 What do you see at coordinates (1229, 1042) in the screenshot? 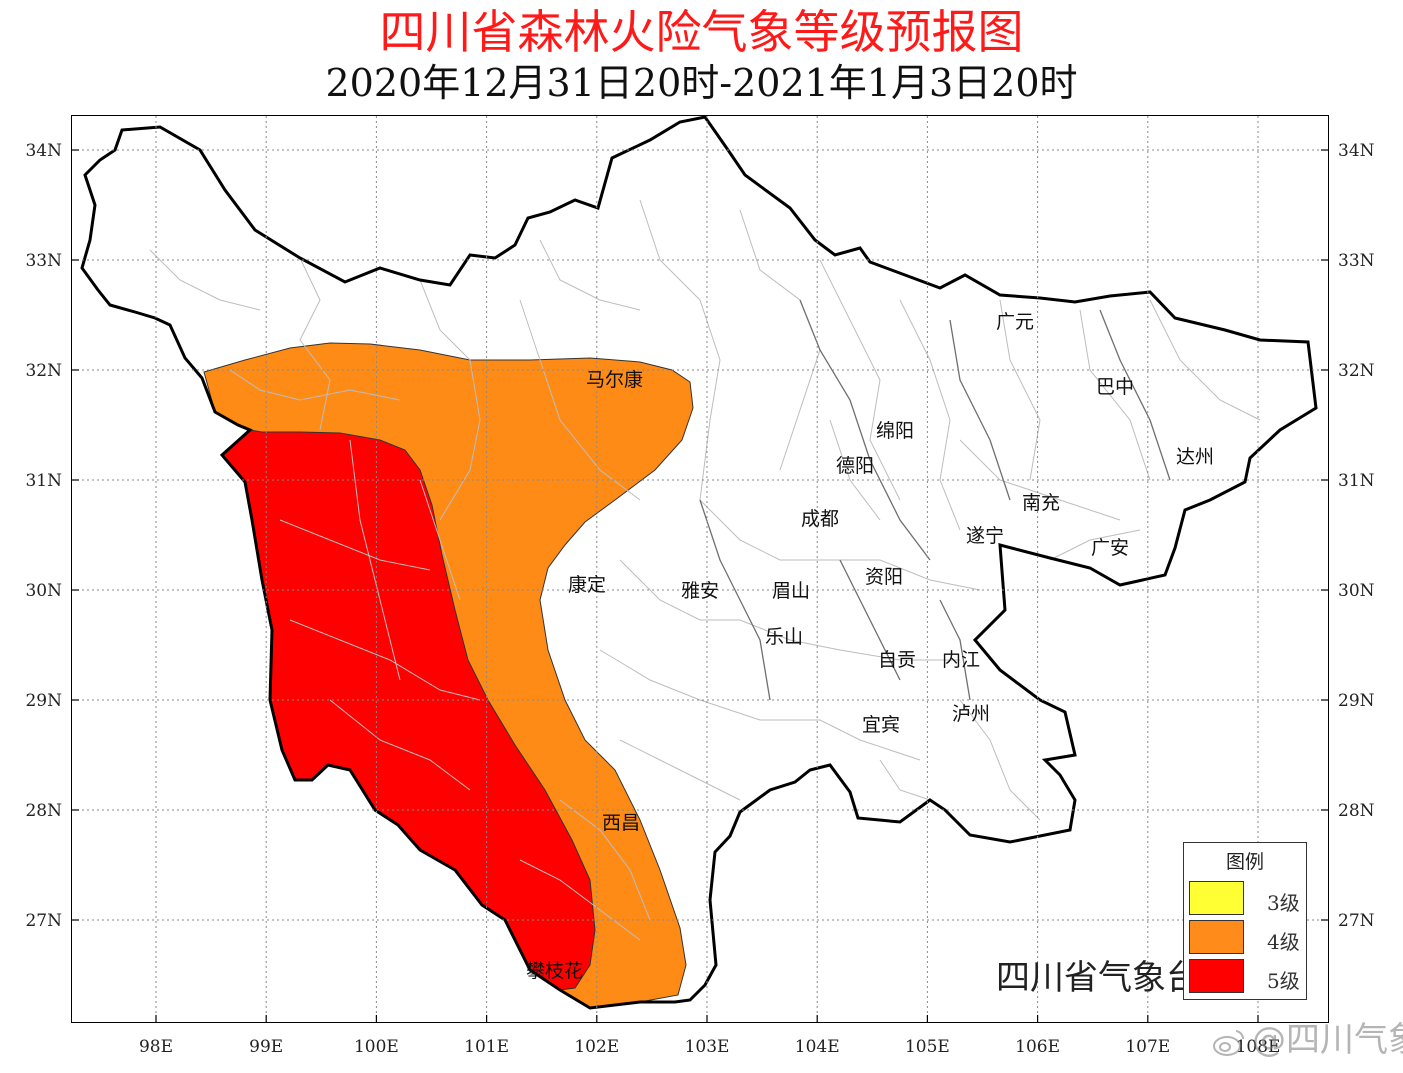
I see `weibo-icon` at bounding box center [1229, 1042].